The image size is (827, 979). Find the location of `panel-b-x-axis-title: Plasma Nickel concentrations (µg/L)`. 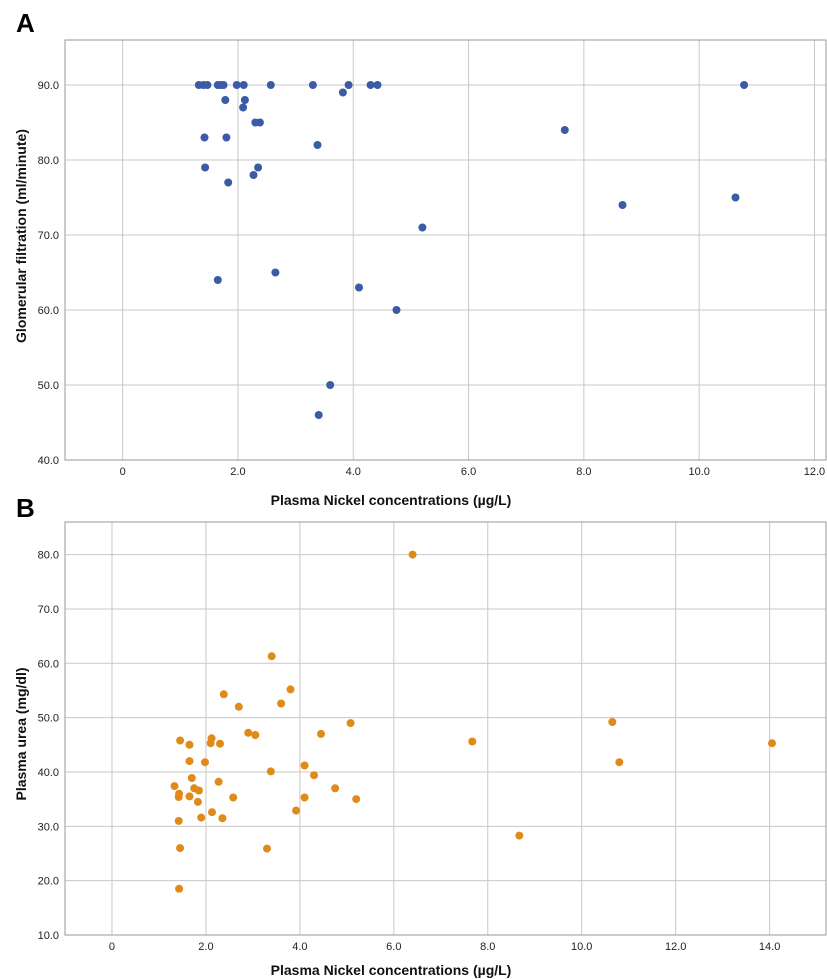

panel-b-x-axis-title: Plasma Nickel concentrations (µg/L) is located at coordinates (391, 970).